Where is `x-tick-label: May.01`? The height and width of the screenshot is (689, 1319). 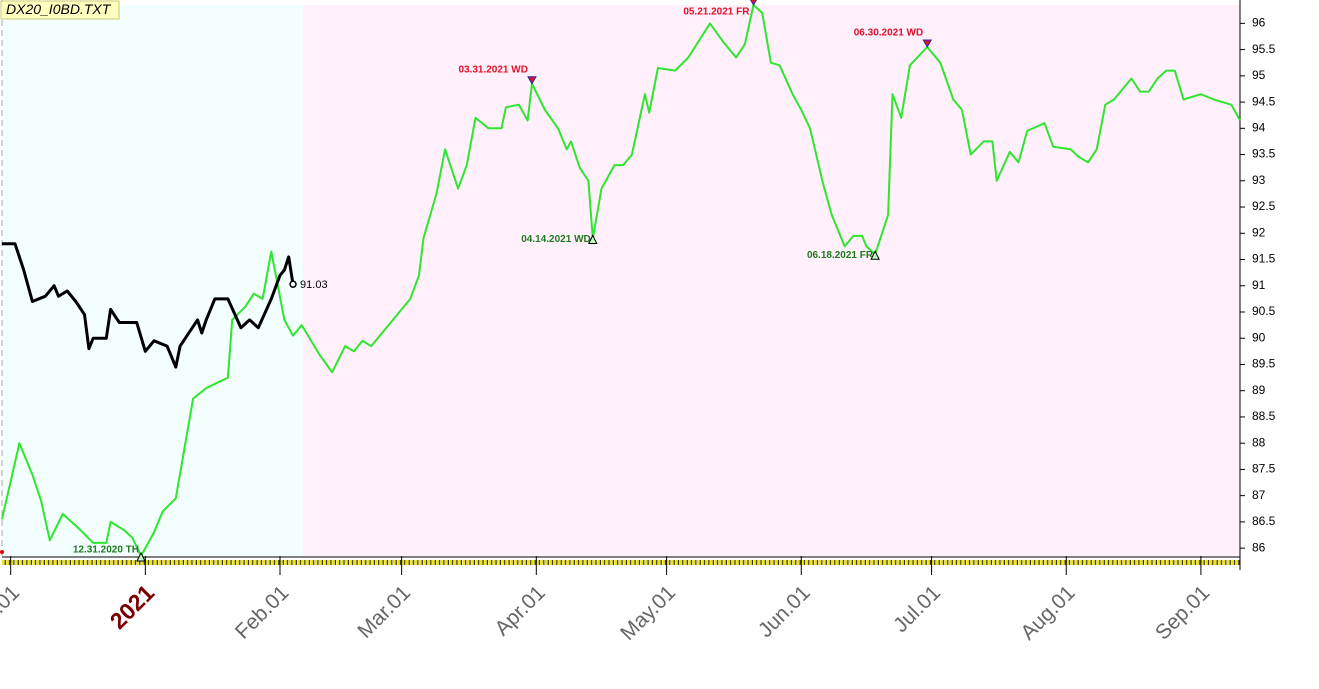 x-tick-label: May.01 is located at coordinates (648, 613).